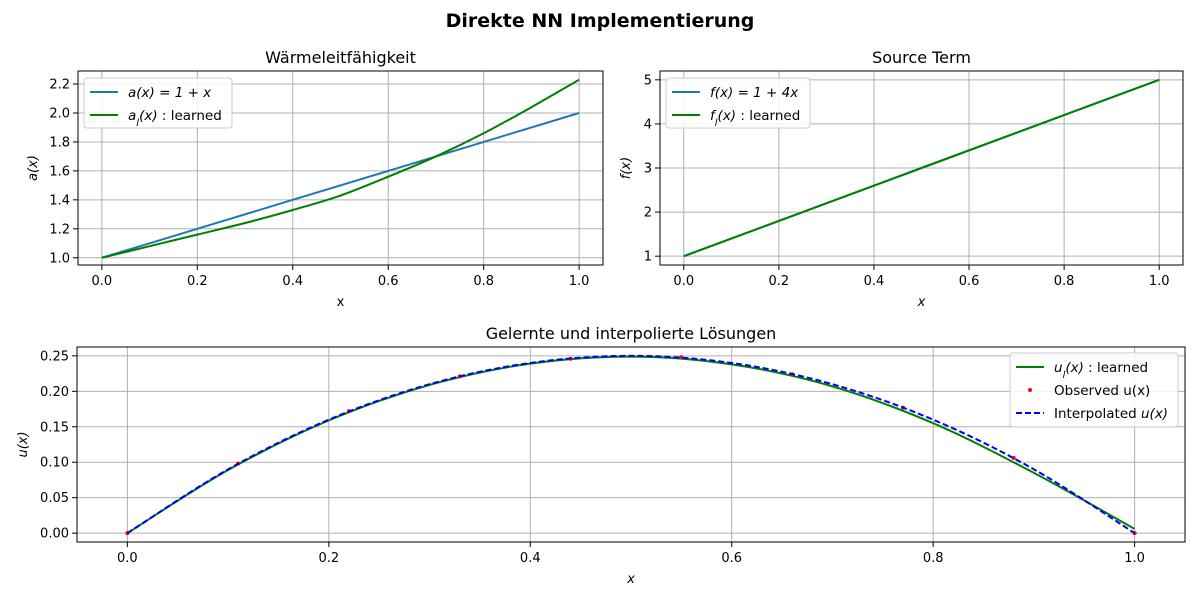 The image size is (1200, 600). I want to click on legend-label: ul(x) : learned, so click(1101, 370).